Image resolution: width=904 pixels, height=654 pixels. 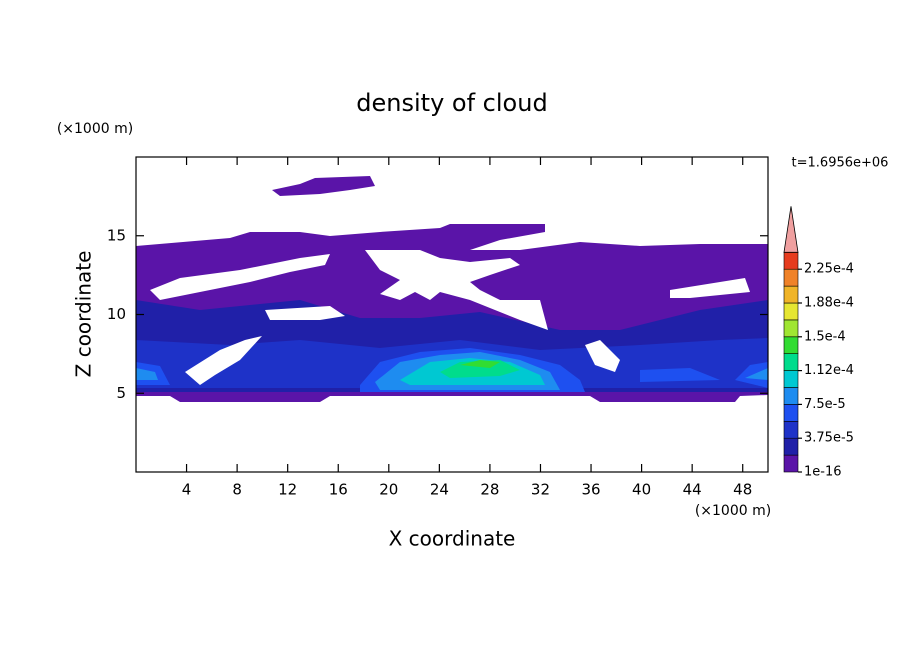 I want to click on x-tick-label: 12, so click(x=287, y=490).